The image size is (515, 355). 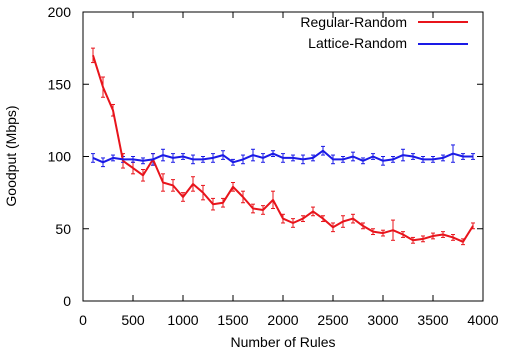 What do you see at coordinates (182, 320) in the screenshot?
I see `x-tick-label: 1000` at bounding box center [182, 320].